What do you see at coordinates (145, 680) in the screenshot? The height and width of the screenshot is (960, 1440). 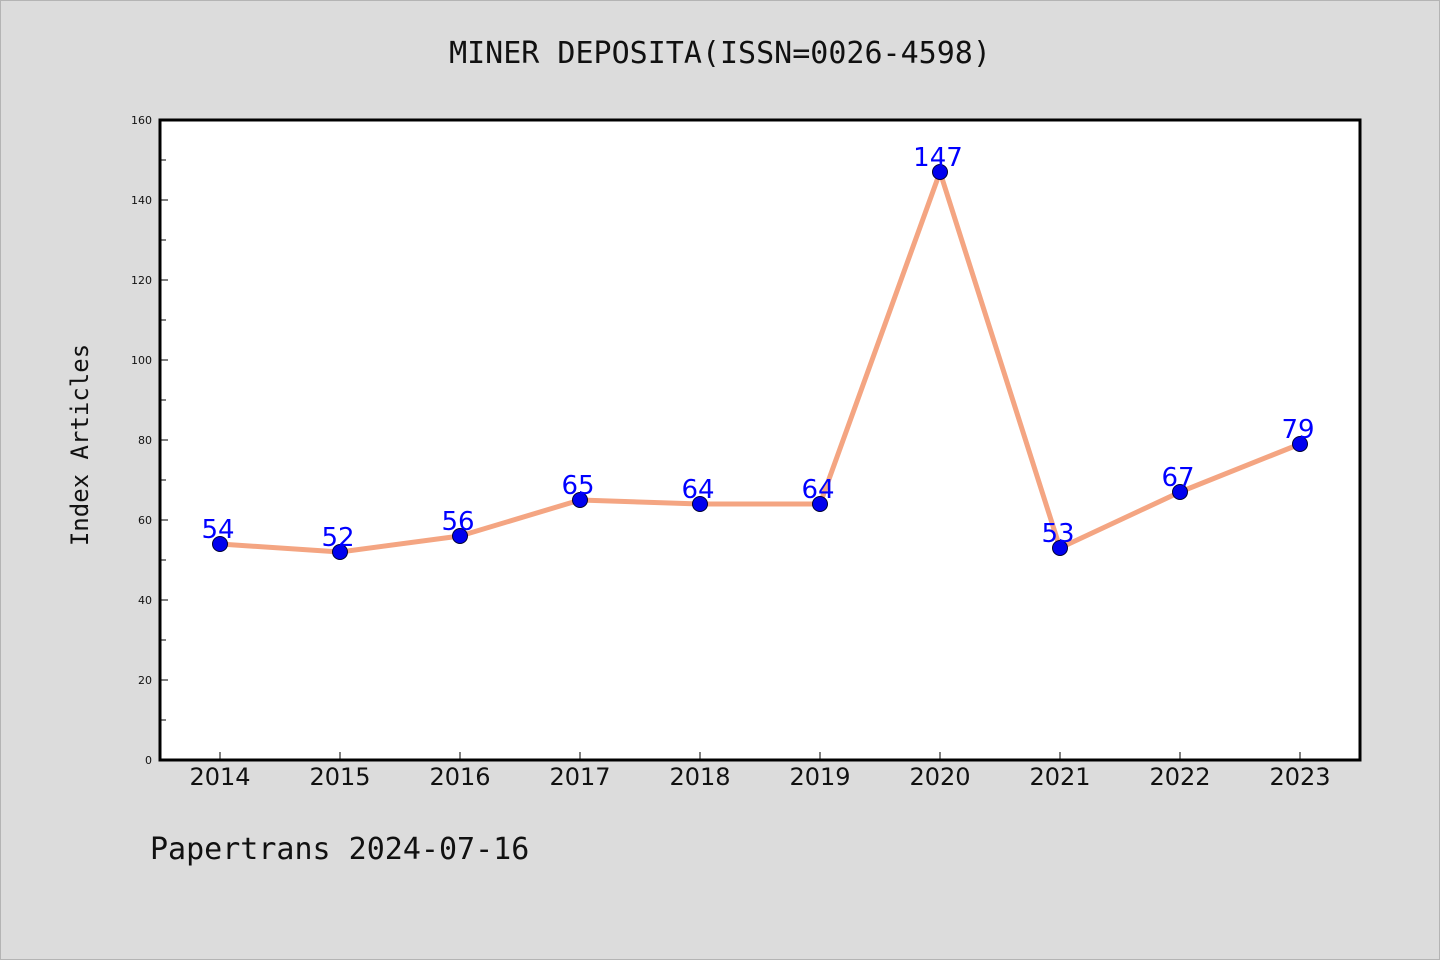 I see `y-tick-label: 20` at bounding box center [145, 680].